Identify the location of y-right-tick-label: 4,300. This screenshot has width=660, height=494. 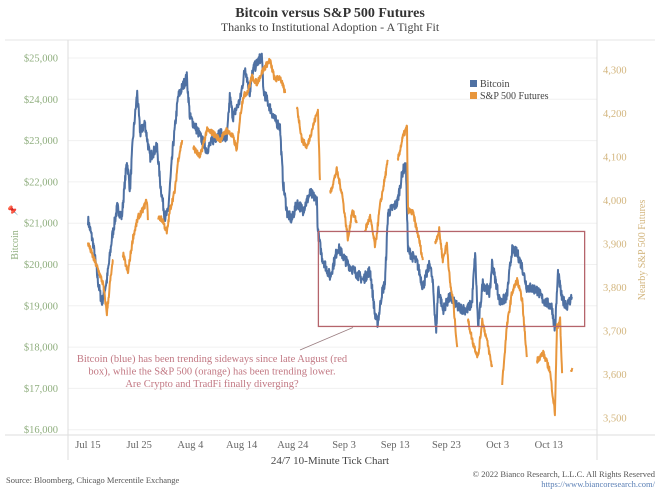
(615, 71).